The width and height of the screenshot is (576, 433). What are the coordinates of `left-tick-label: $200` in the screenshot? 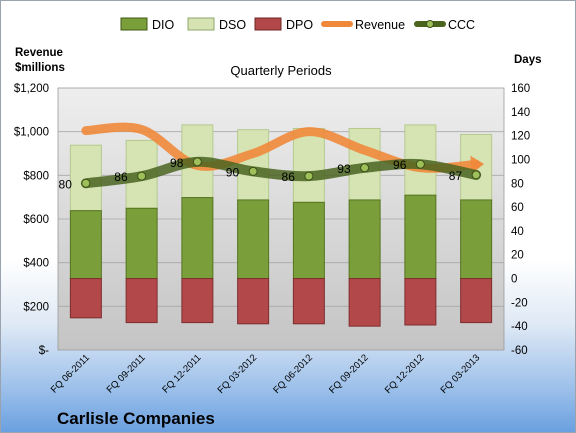 It's located at (36, 307).